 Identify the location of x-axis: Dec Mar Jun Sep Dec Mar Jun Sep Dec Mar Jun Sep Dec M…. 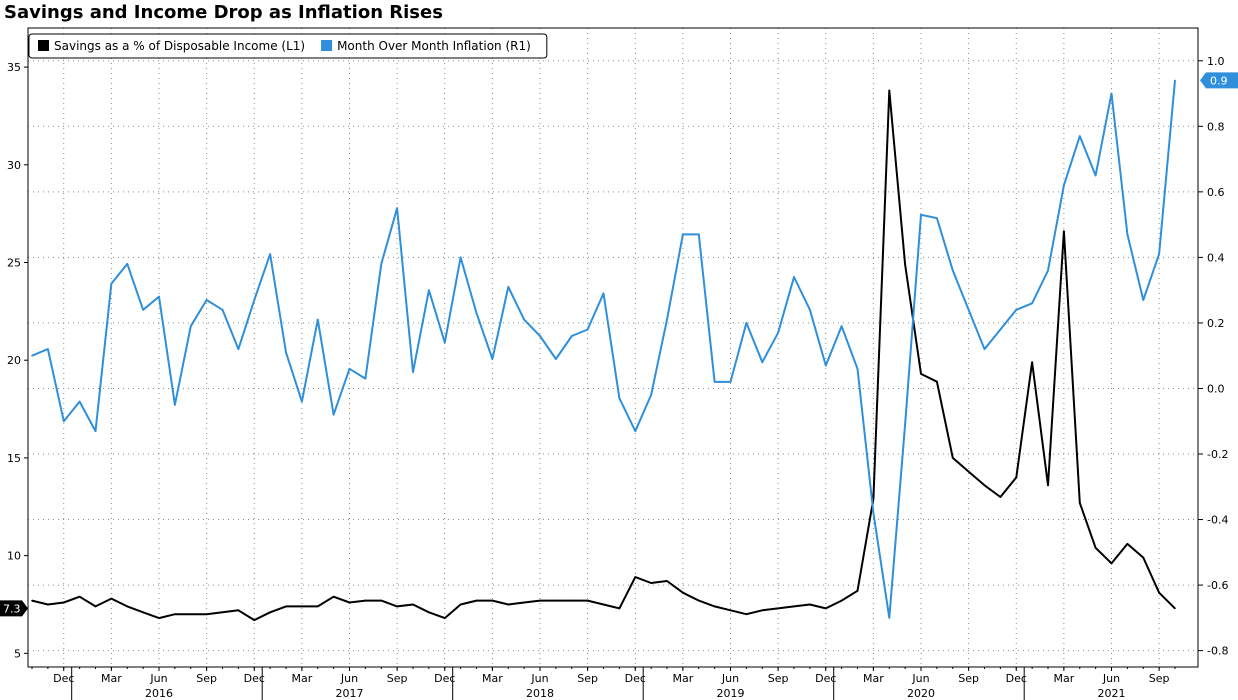
(613, 683).